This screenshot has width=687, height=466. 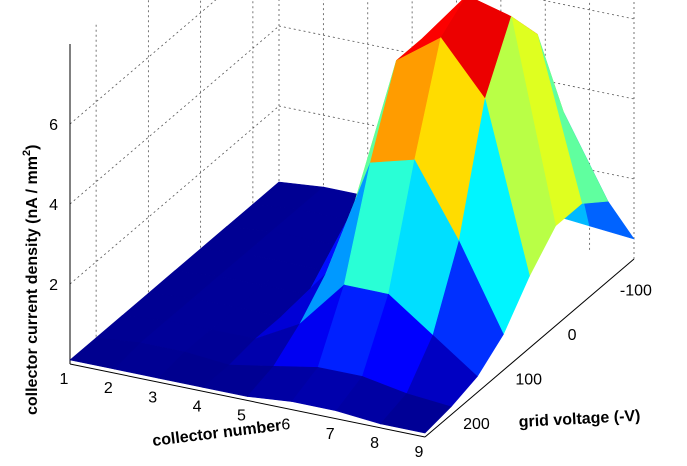 I want to click on x-axis-line, so click(x=247, y=400).